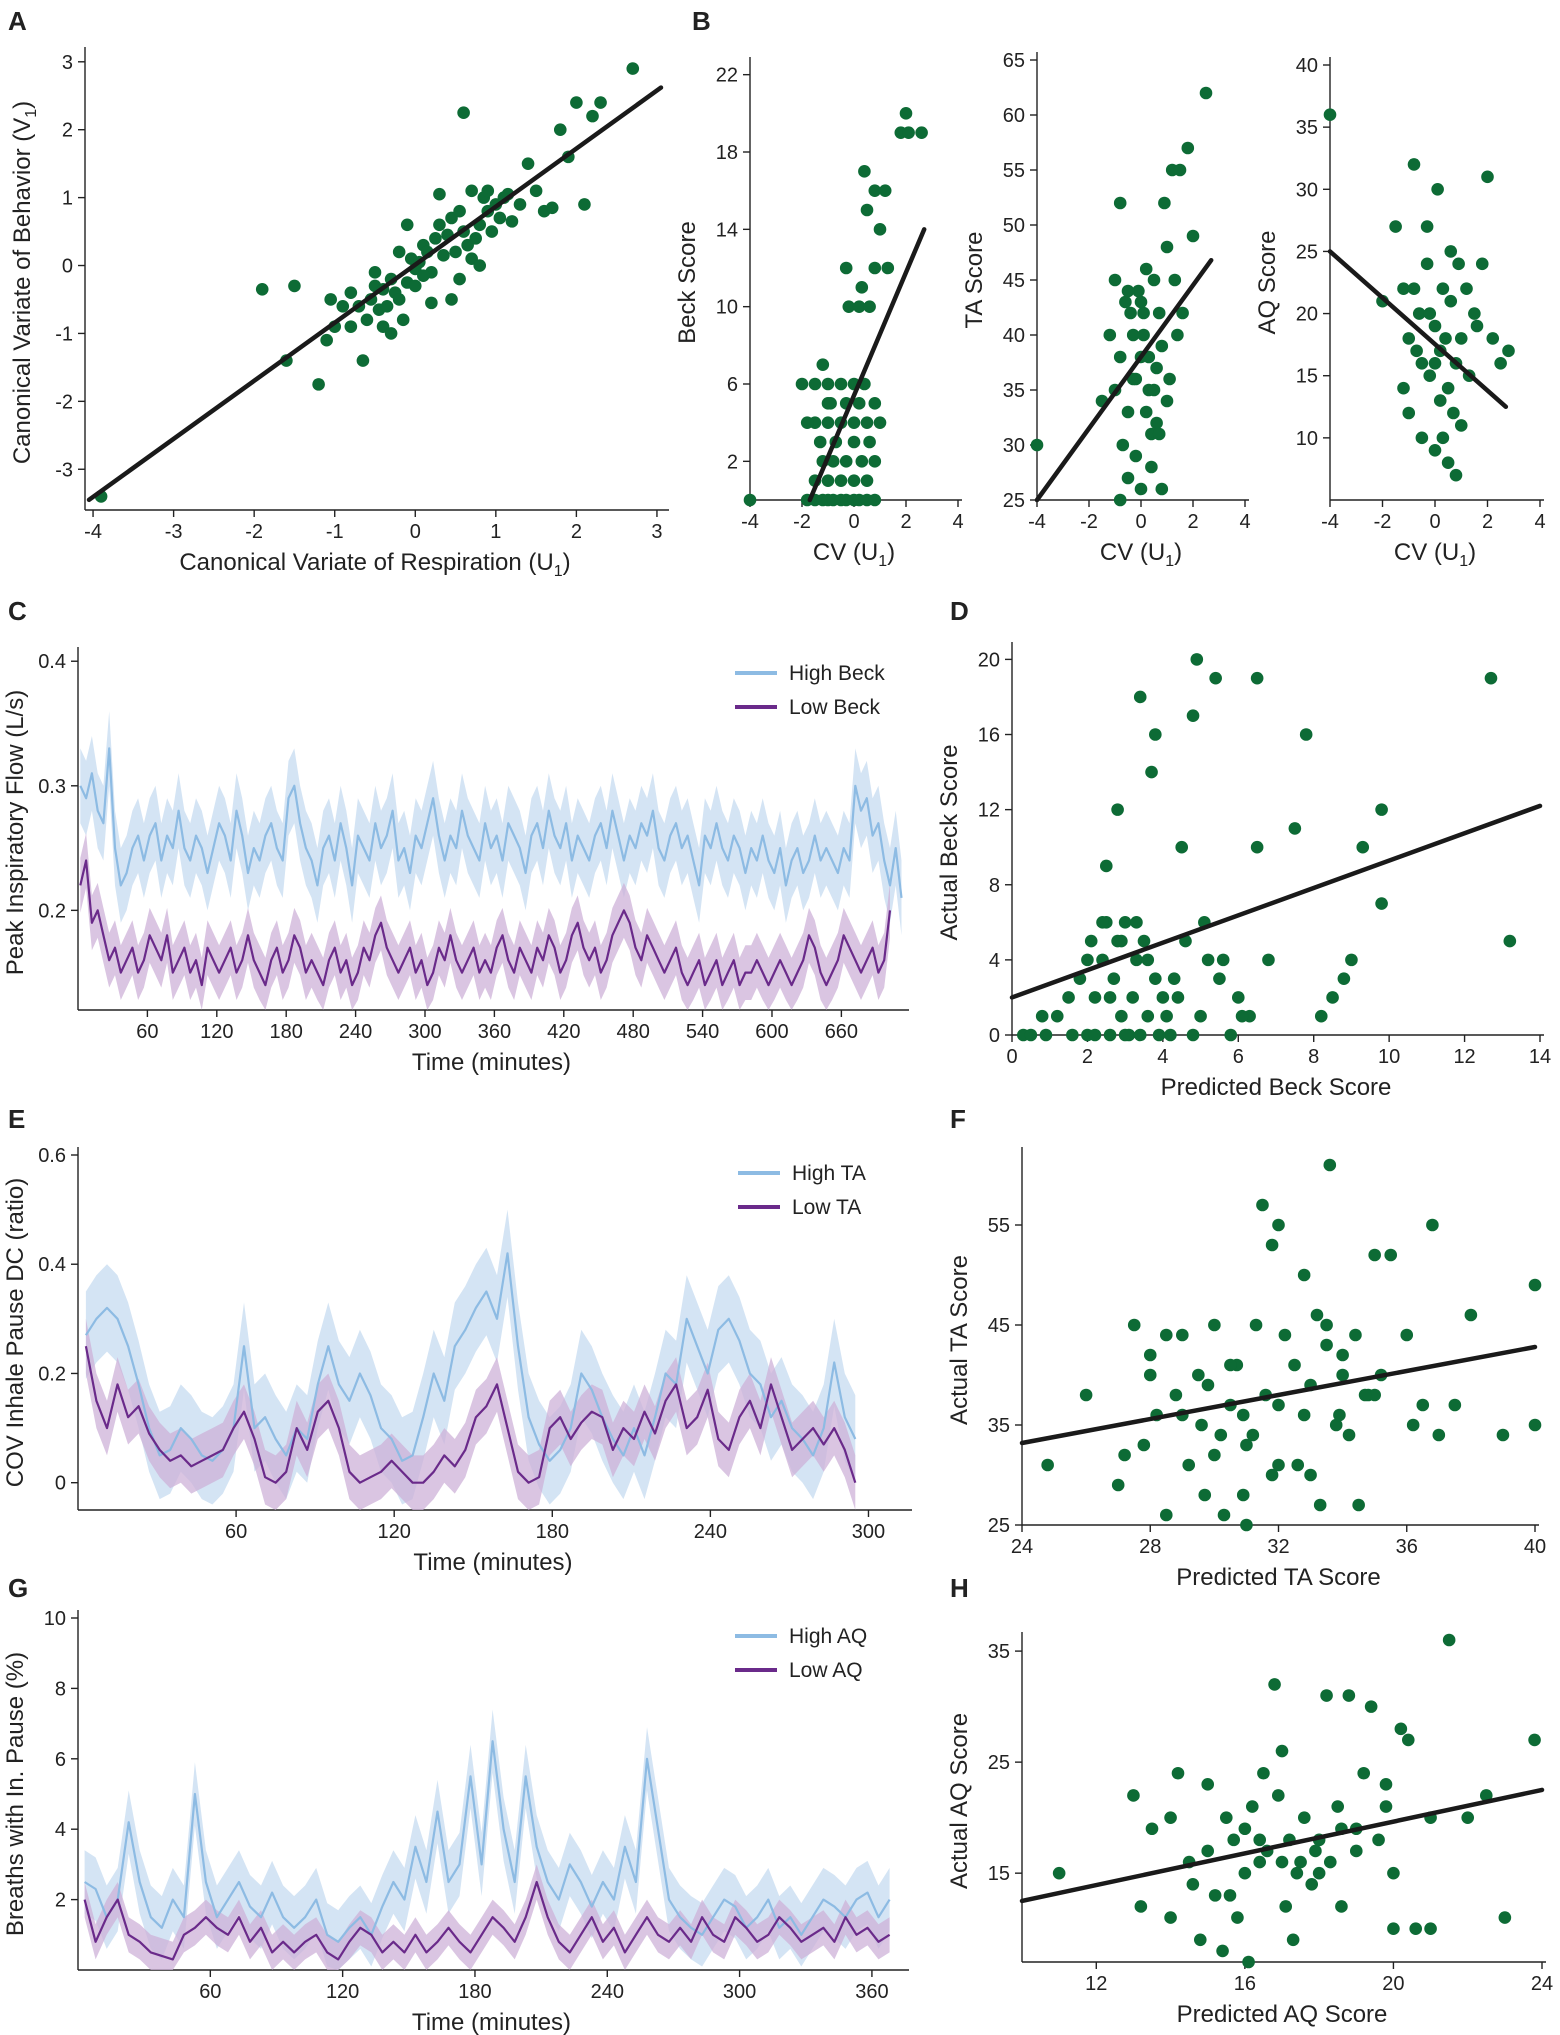 The width and height of the screenshot is (1560, 2035). I want to click on legend-label: Low Beck, so click(835, 707).